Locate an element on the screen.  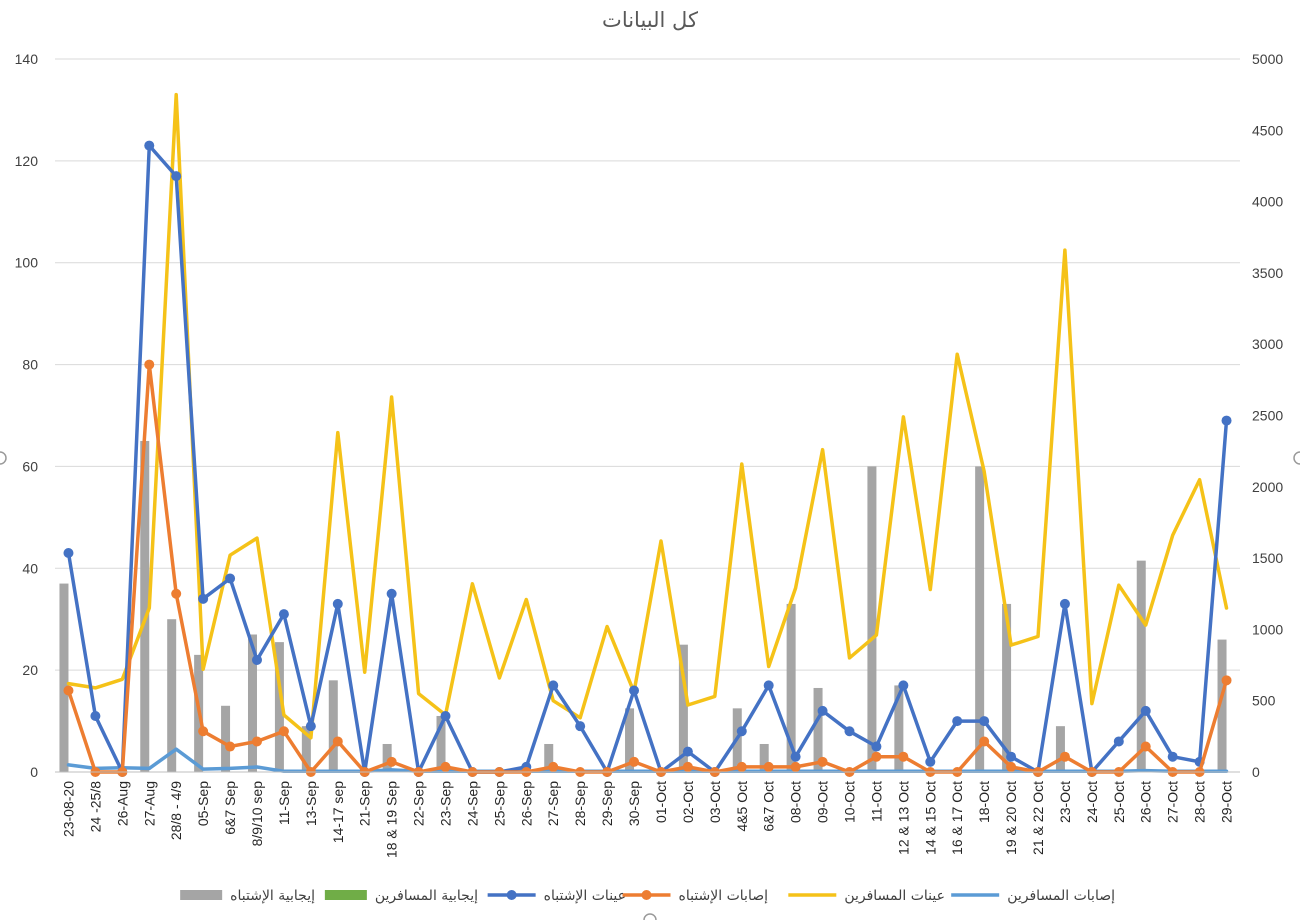
x-tick-label: 26-Aug is located at coordinates (122, 803).